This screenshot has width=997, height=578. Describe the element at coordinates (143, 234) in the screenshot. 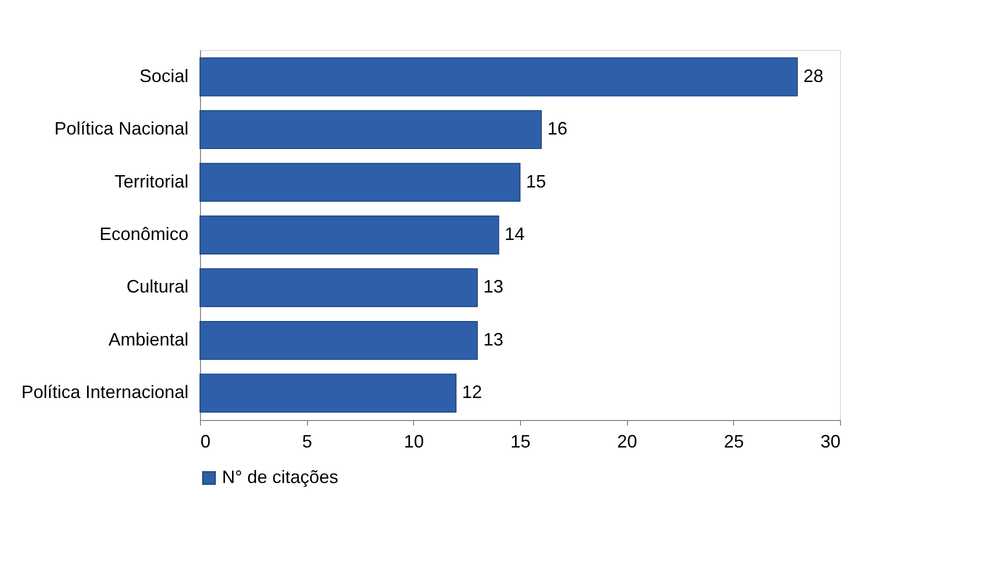

I see `y-tick-label: Econômico` at that location.